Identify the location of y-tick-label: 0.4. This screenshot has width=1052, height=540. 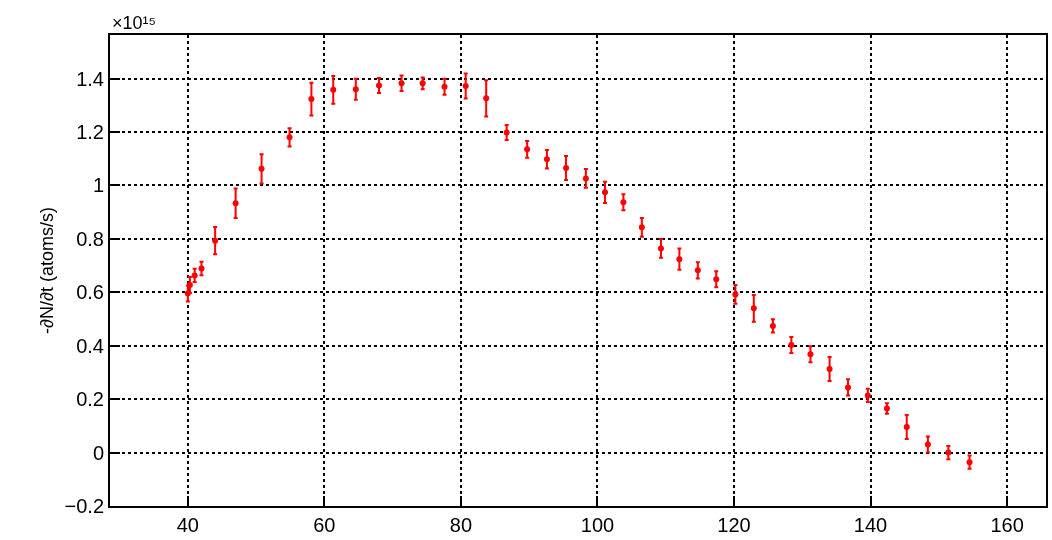
(90, 345).